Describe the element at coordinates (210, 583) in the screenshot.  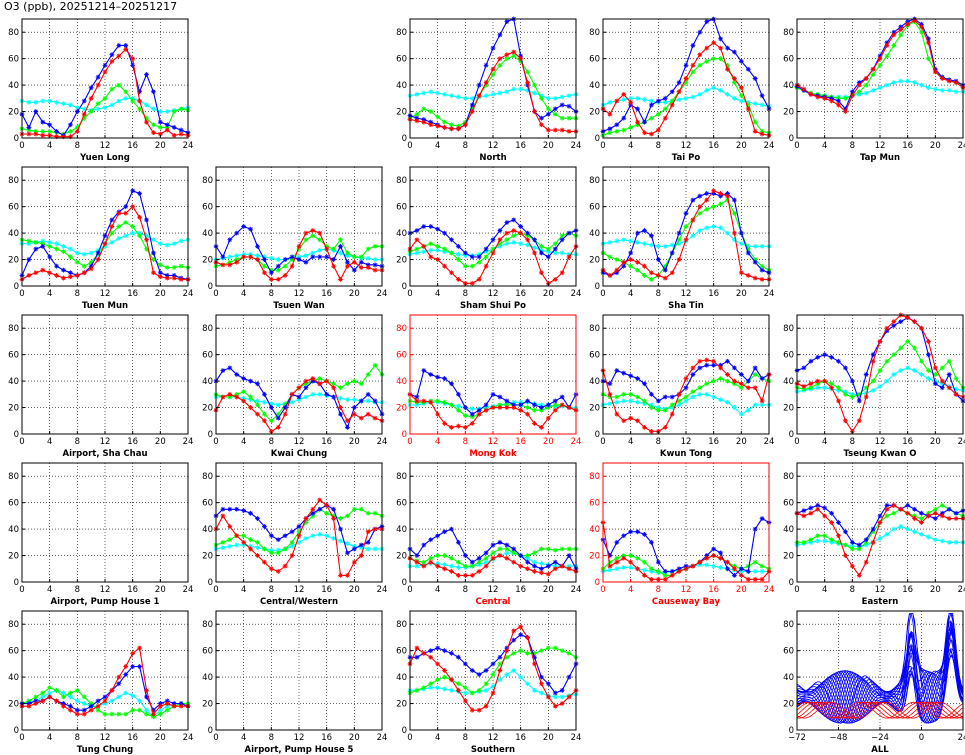
I see `y-tick-label: 0` at that location.